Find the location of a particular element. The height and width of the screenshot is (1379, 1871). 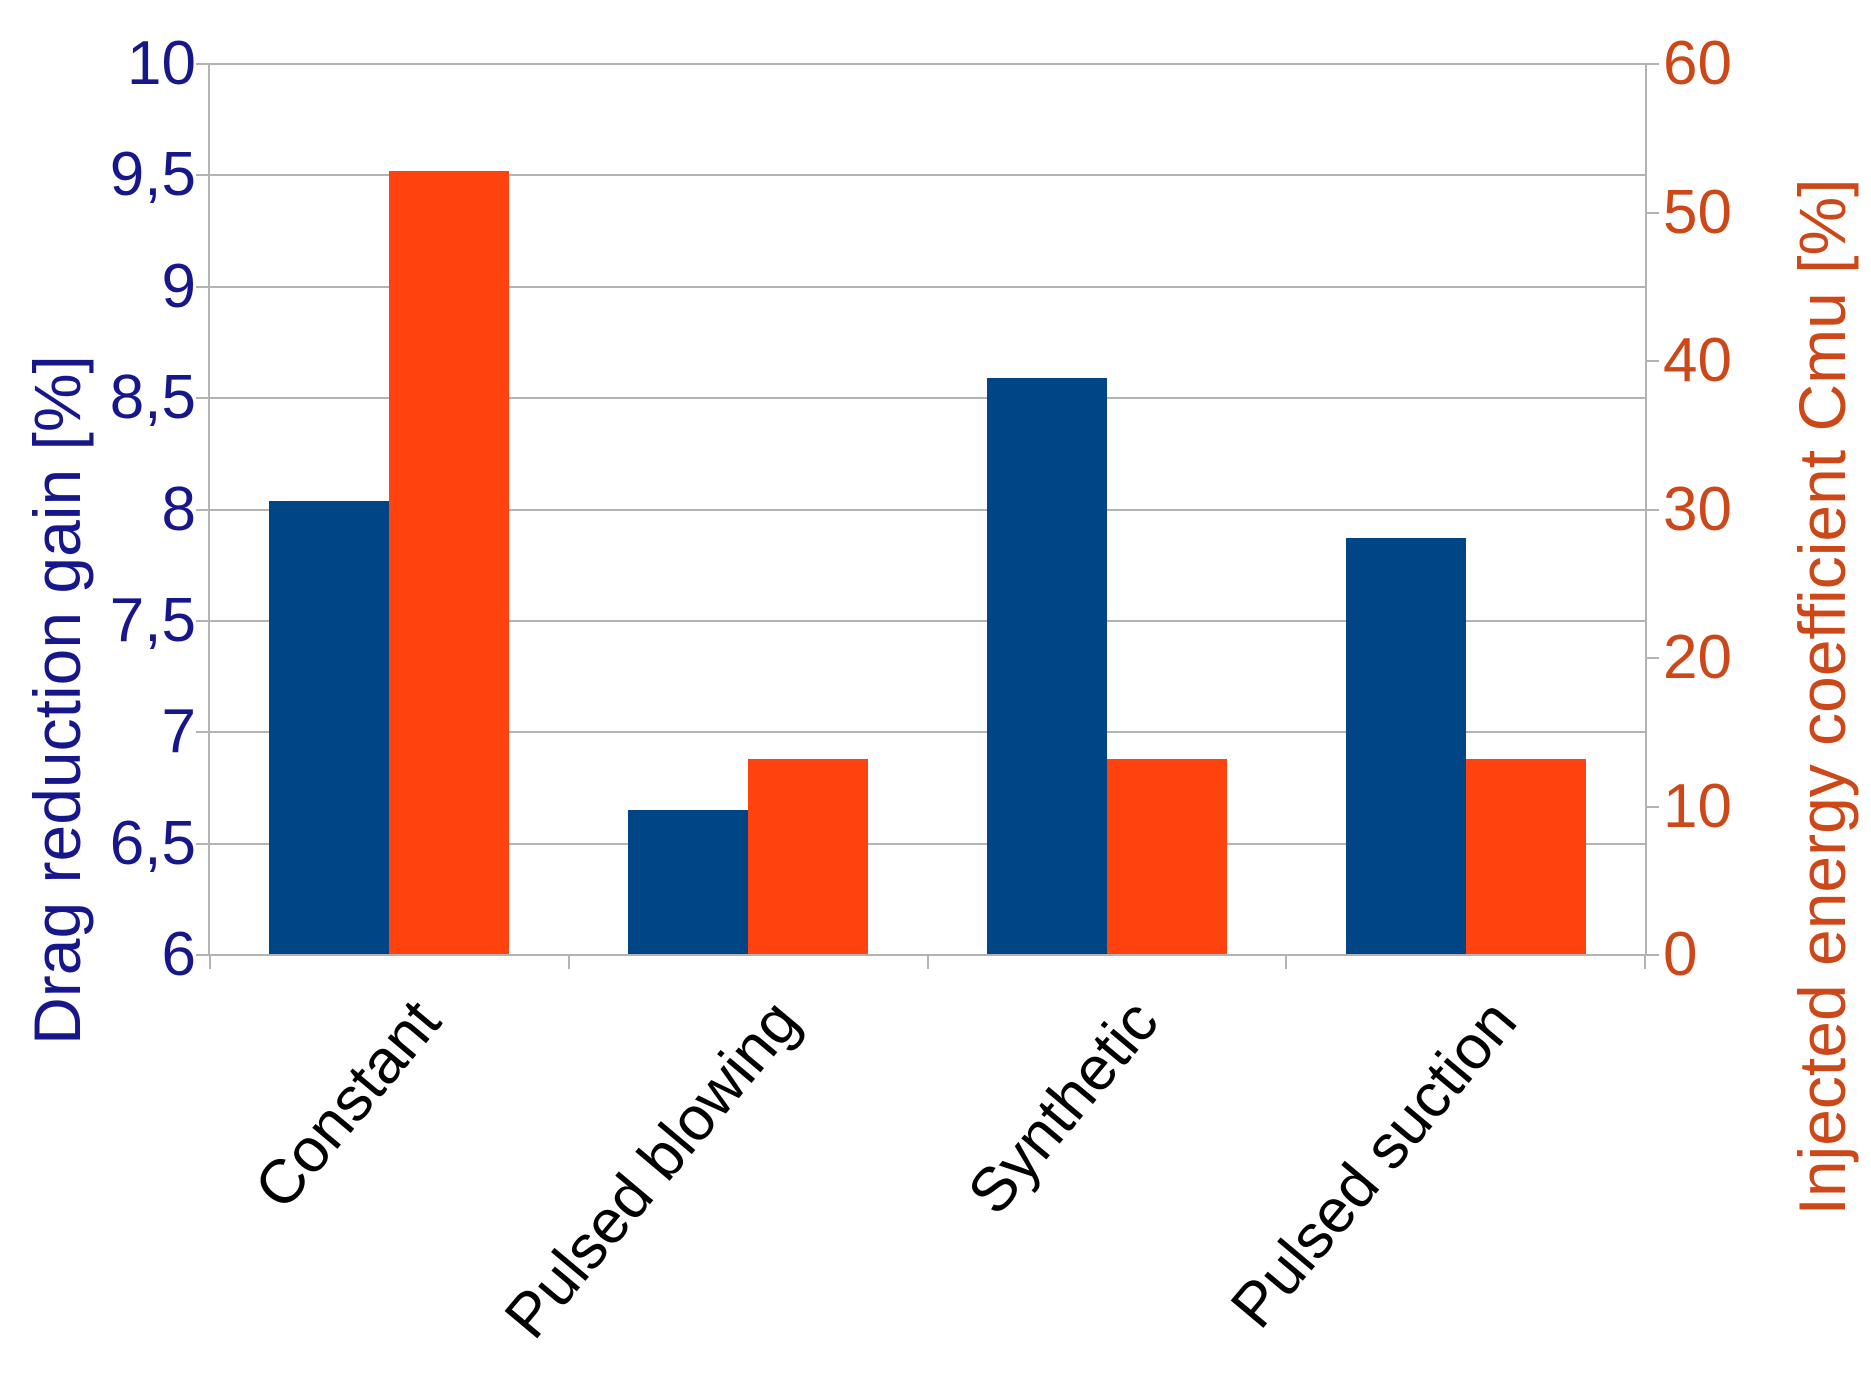

category-label-pulsed-blowing: Pulsed blowing is located at coordinates (652, 1169).